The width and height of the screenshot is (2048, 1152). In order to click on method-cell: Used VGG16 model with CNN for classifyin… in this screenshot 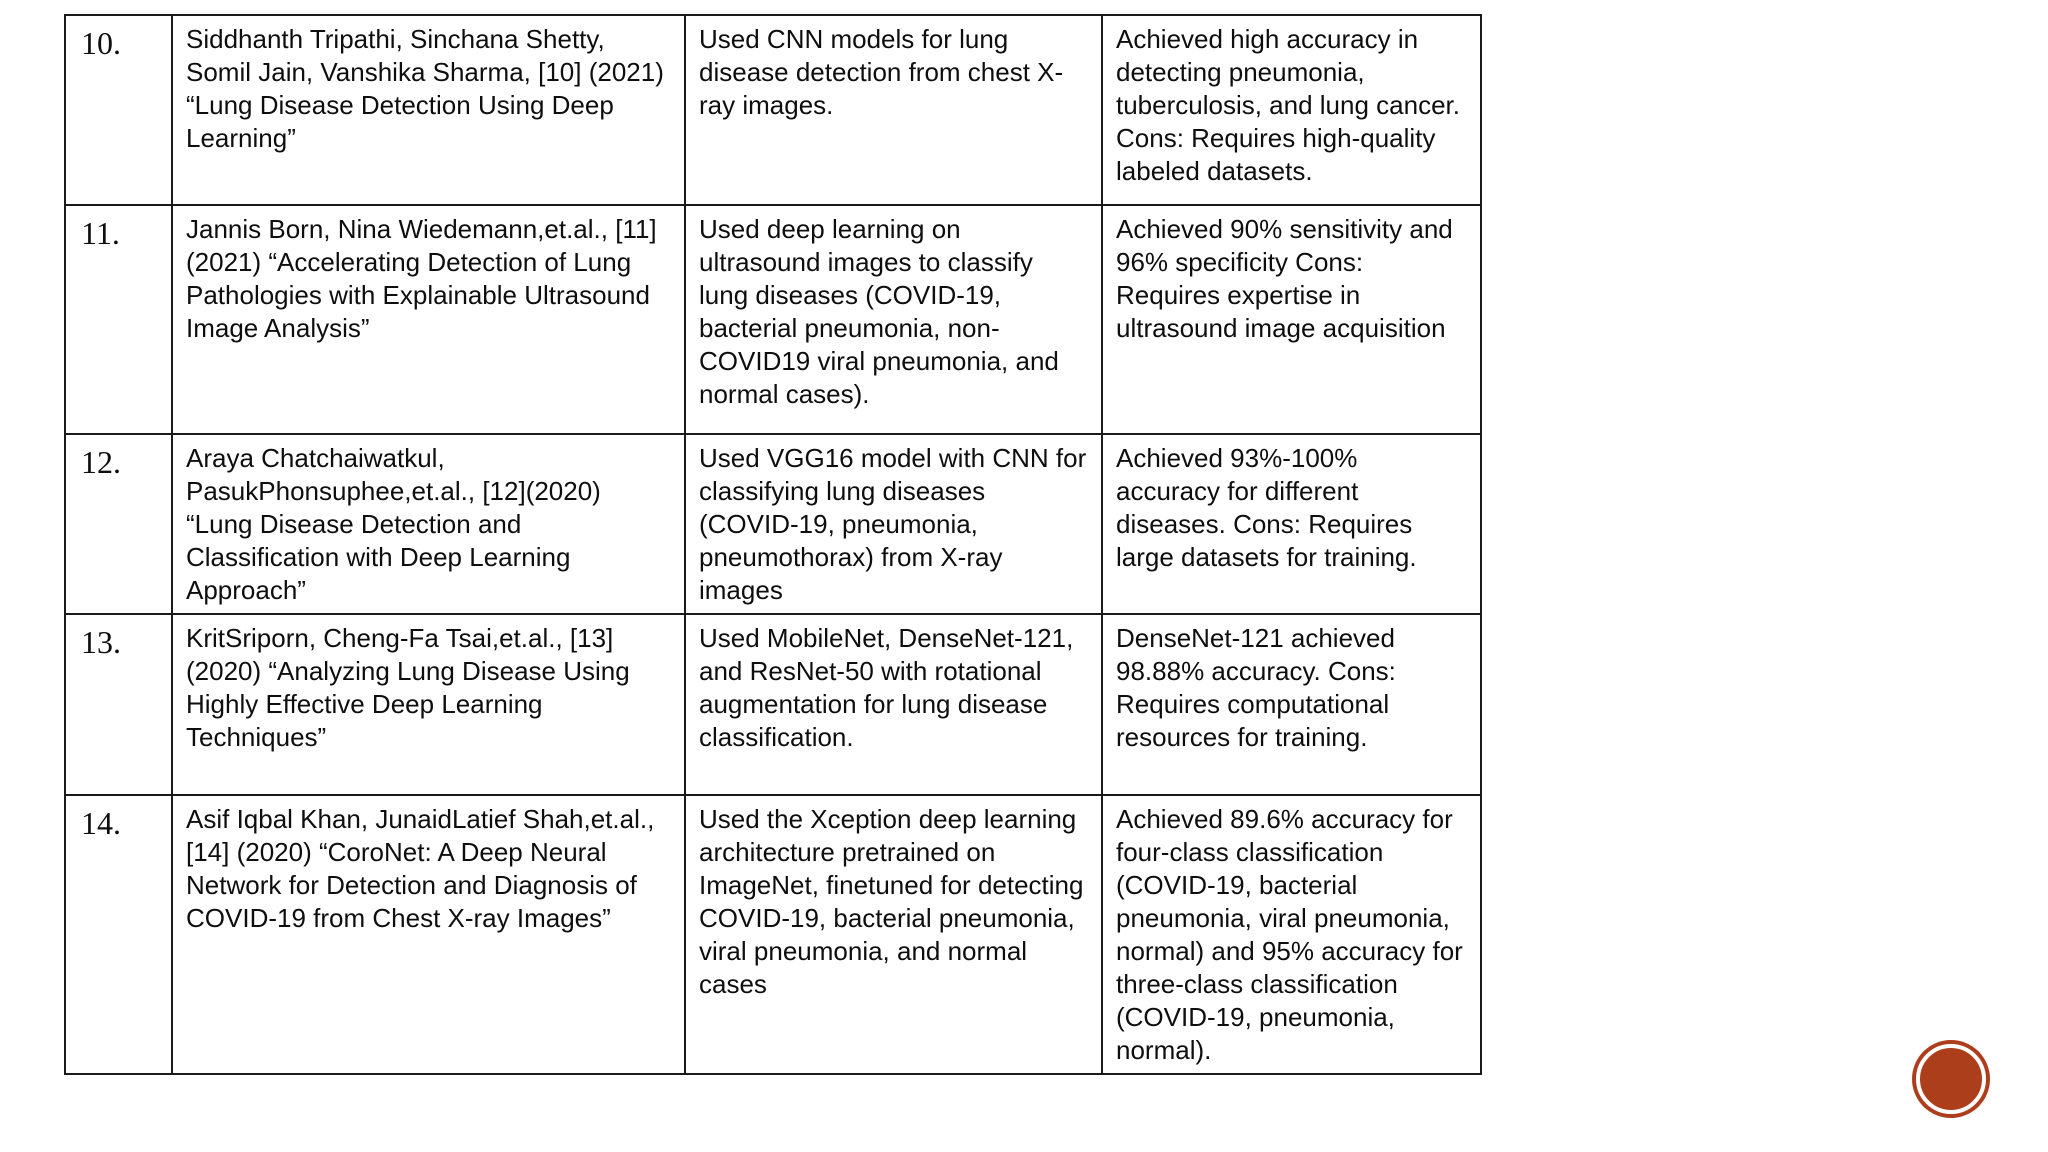, I will do `click(893, 524)`.